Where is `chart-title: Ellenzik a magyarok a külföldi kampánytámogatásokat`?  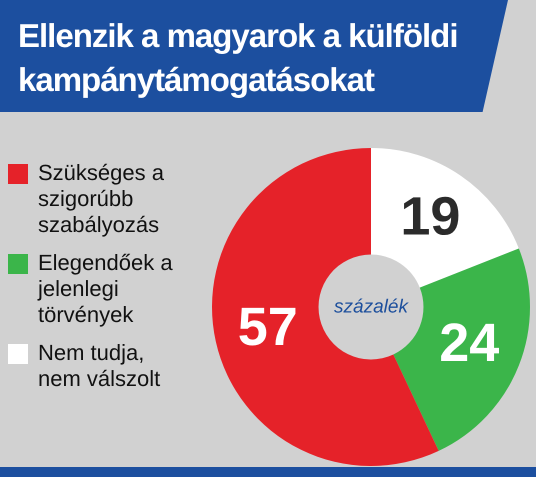 chart-title: Ellenzik a magyarok a külföldi kampánytámogatásokat is located at coordinates (238, 58).